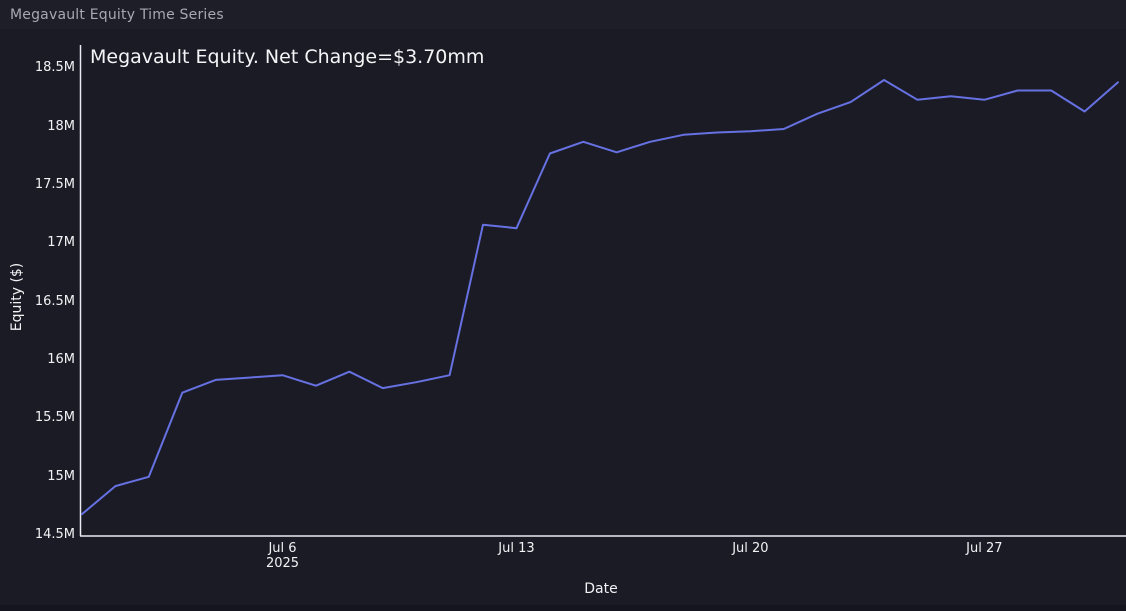 Image resolution: width=1126 pixels, height=611 pixels. I want to click on x-tick-date: Jul 27, so click(984, 548).